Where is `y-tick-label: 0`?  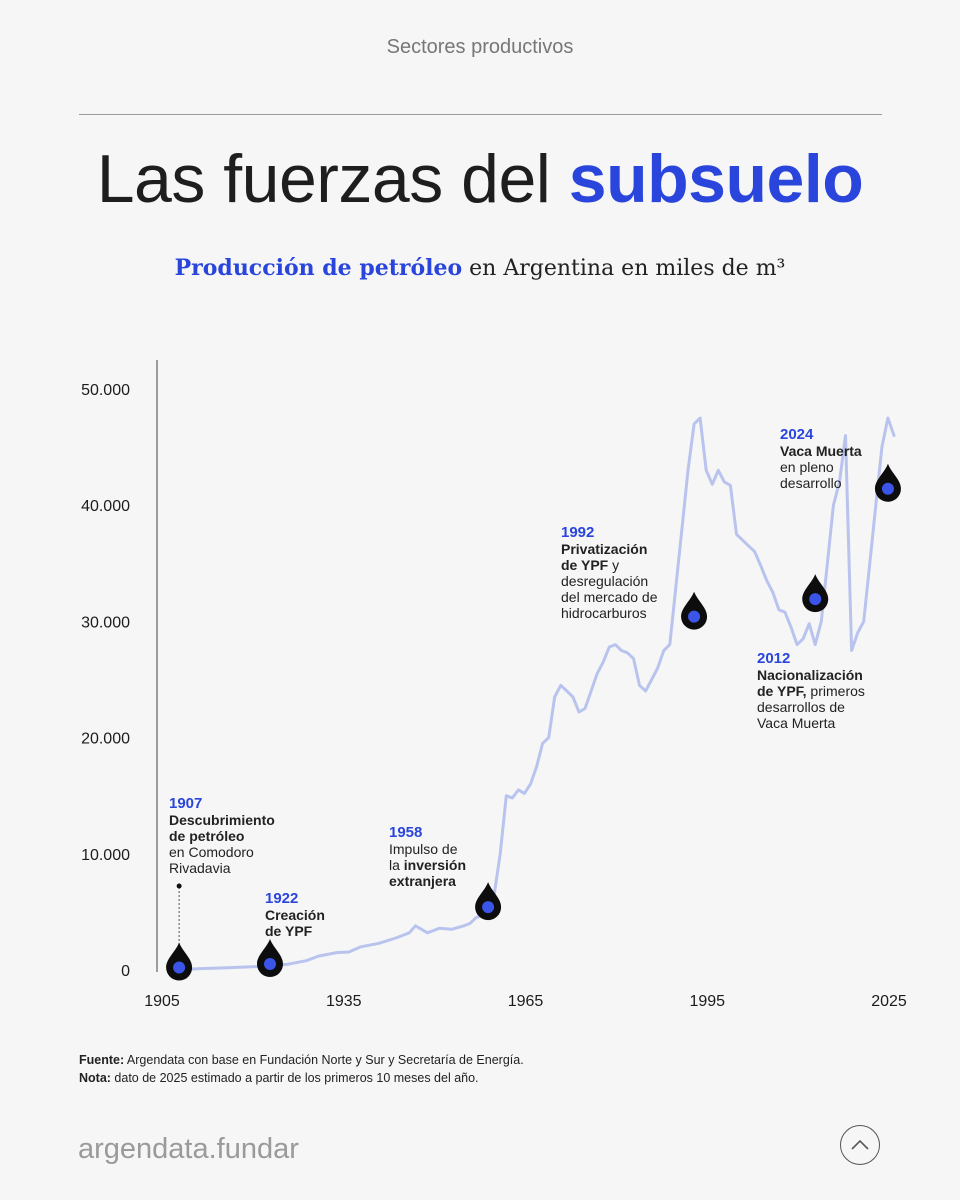 y-tick-label: 0 is located at coordinates (125, 971).